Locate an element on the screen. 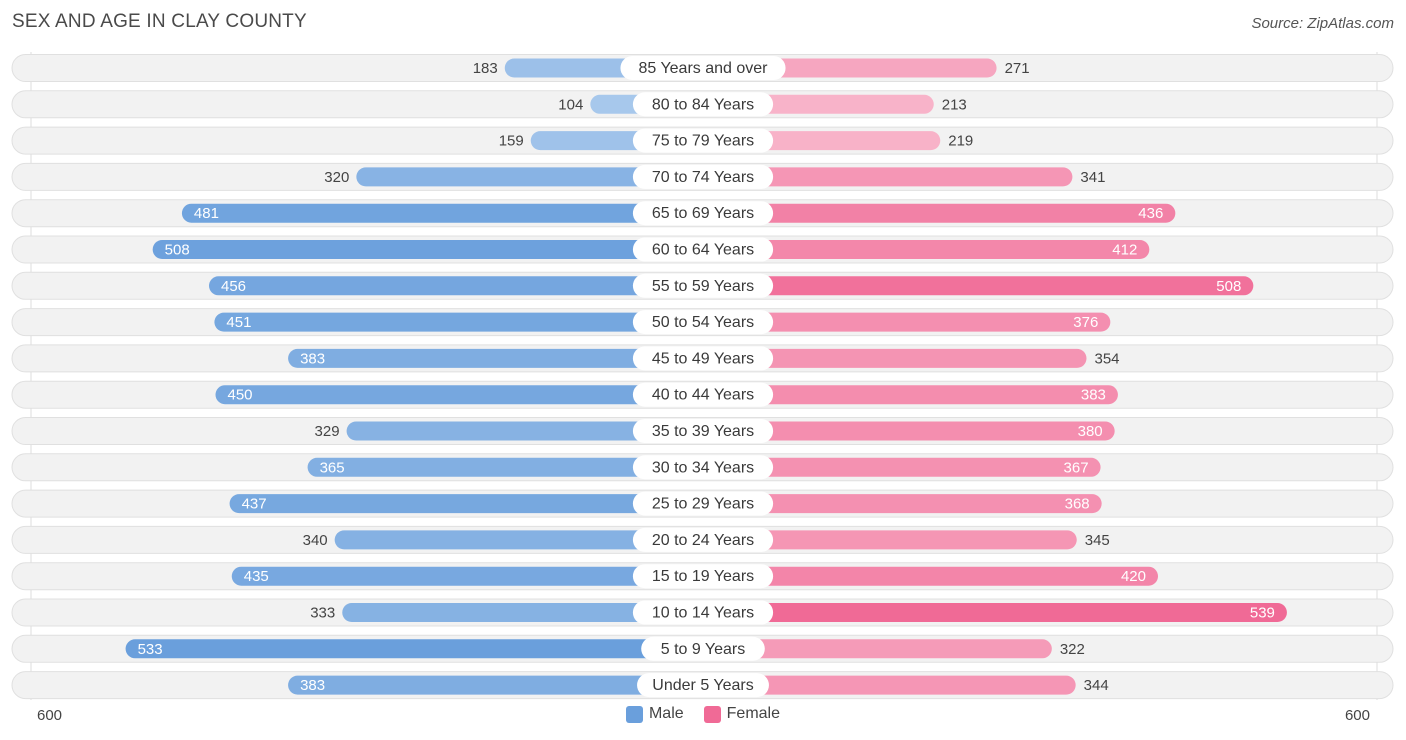 The height and width of the screenshot is (740, 1406). label-male-value: 333 is located at coordinates (322, 613).